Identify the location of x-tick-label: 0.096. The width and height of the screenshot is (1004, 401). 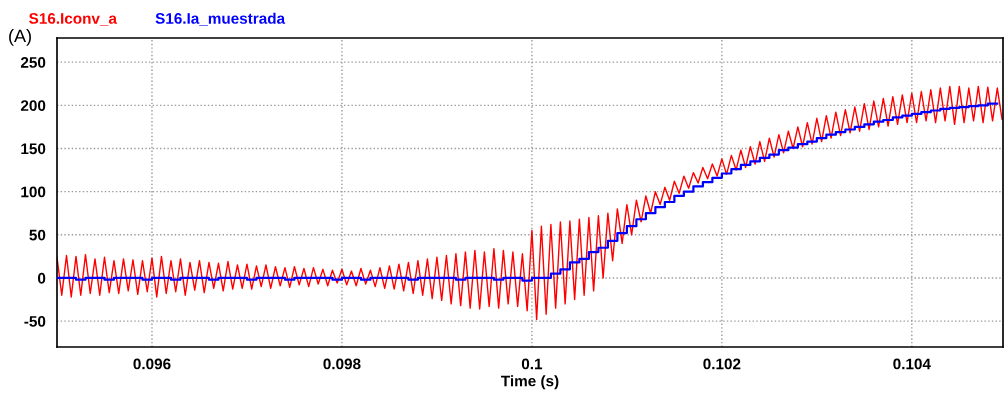
(152, 364).